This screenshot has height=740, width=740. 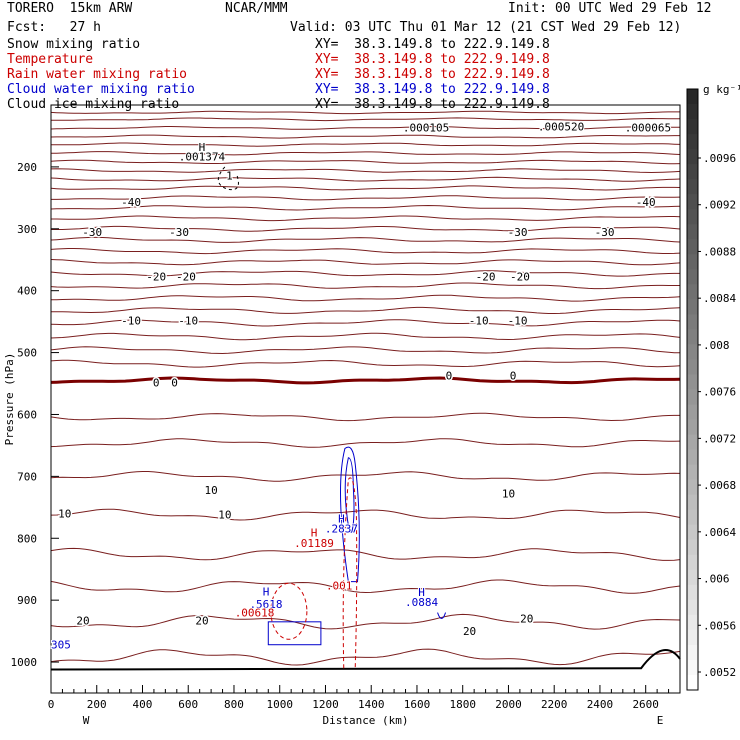 I want to click on y-tick-label-5: 700, so click(x=27, y=476).